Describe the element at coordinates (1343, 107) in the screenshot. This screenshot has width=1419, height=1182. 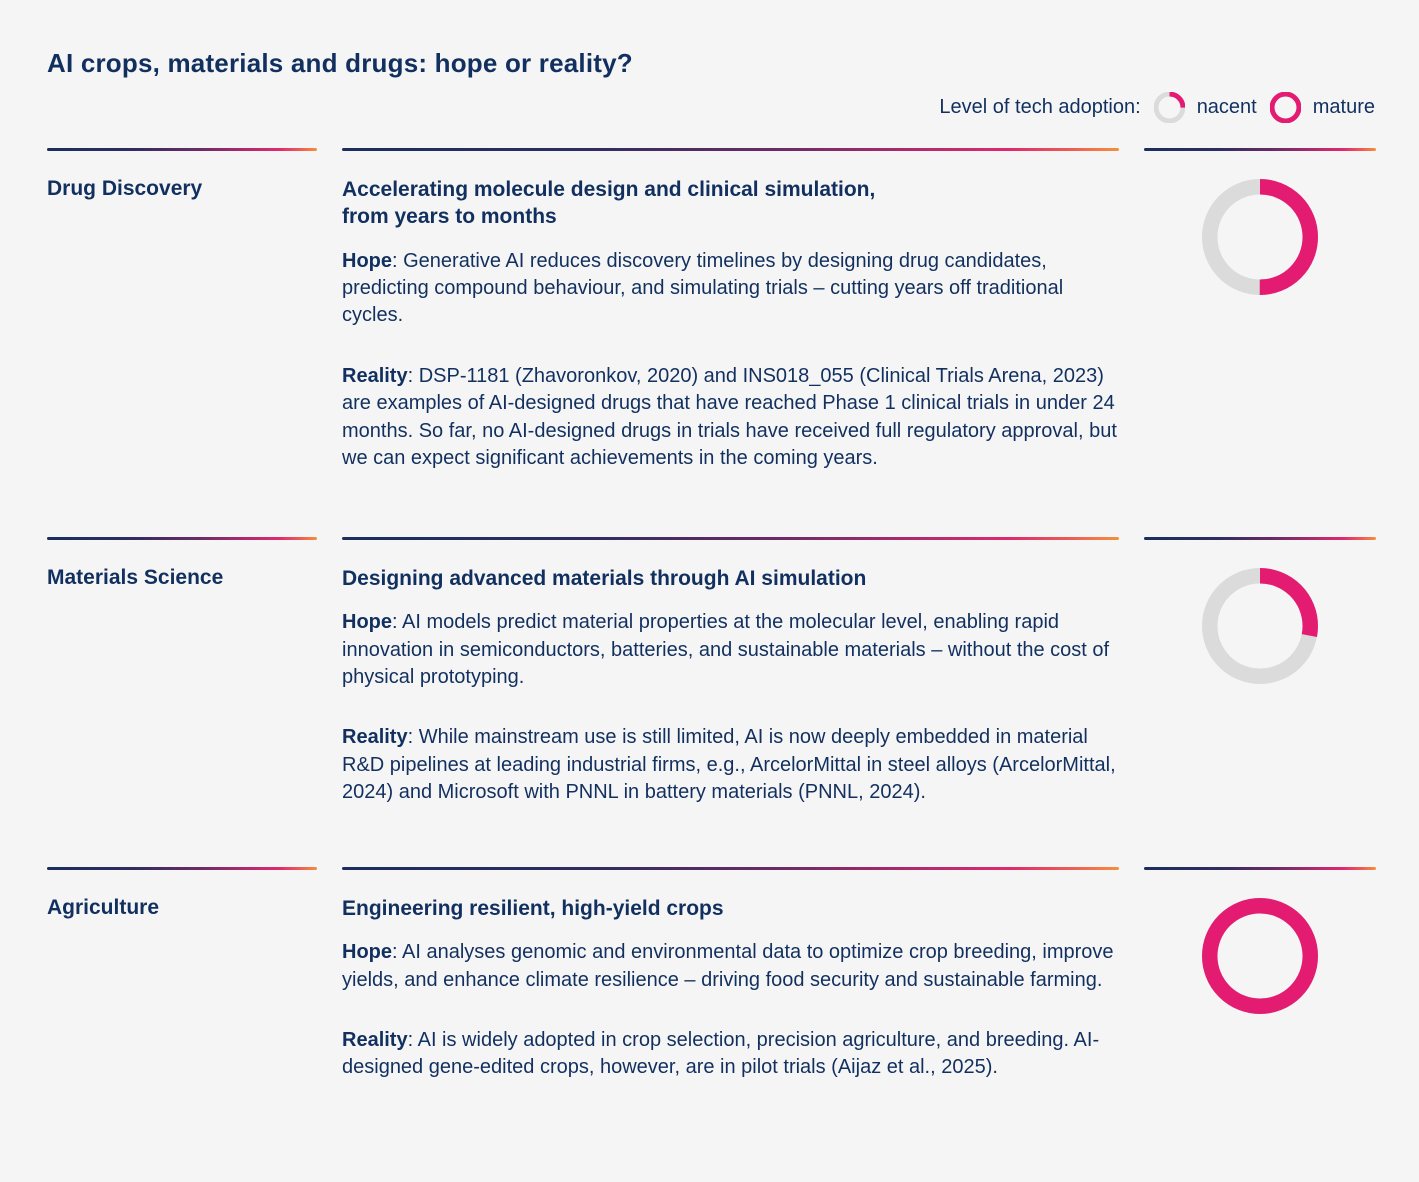
I see `legend-mature-label: mature` at that location.